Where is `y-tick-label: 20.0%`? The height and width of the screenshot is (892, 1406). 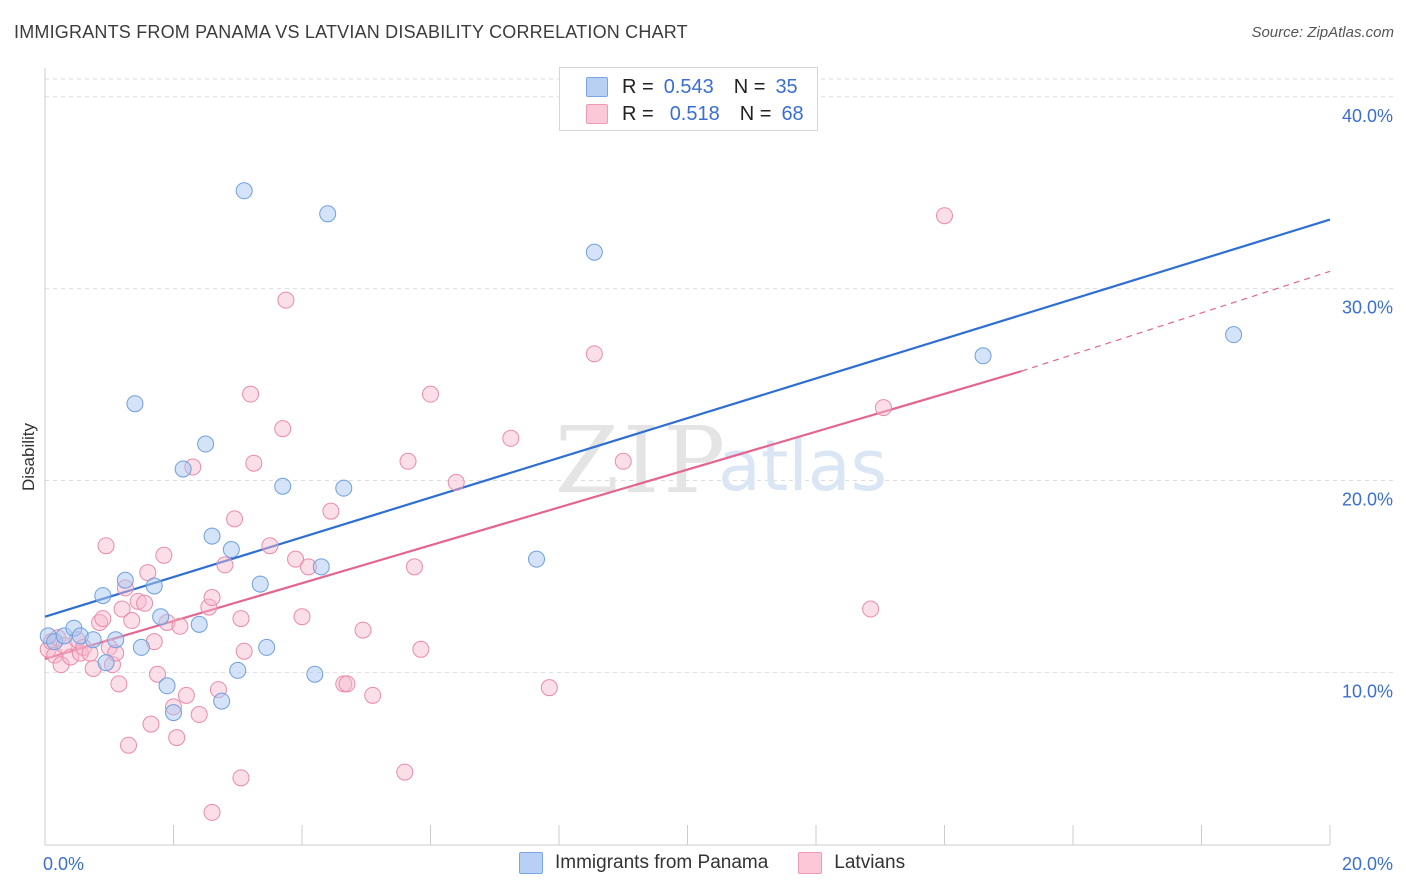 y-tick-label: 20.0% is located at coordinates (1367, 499).